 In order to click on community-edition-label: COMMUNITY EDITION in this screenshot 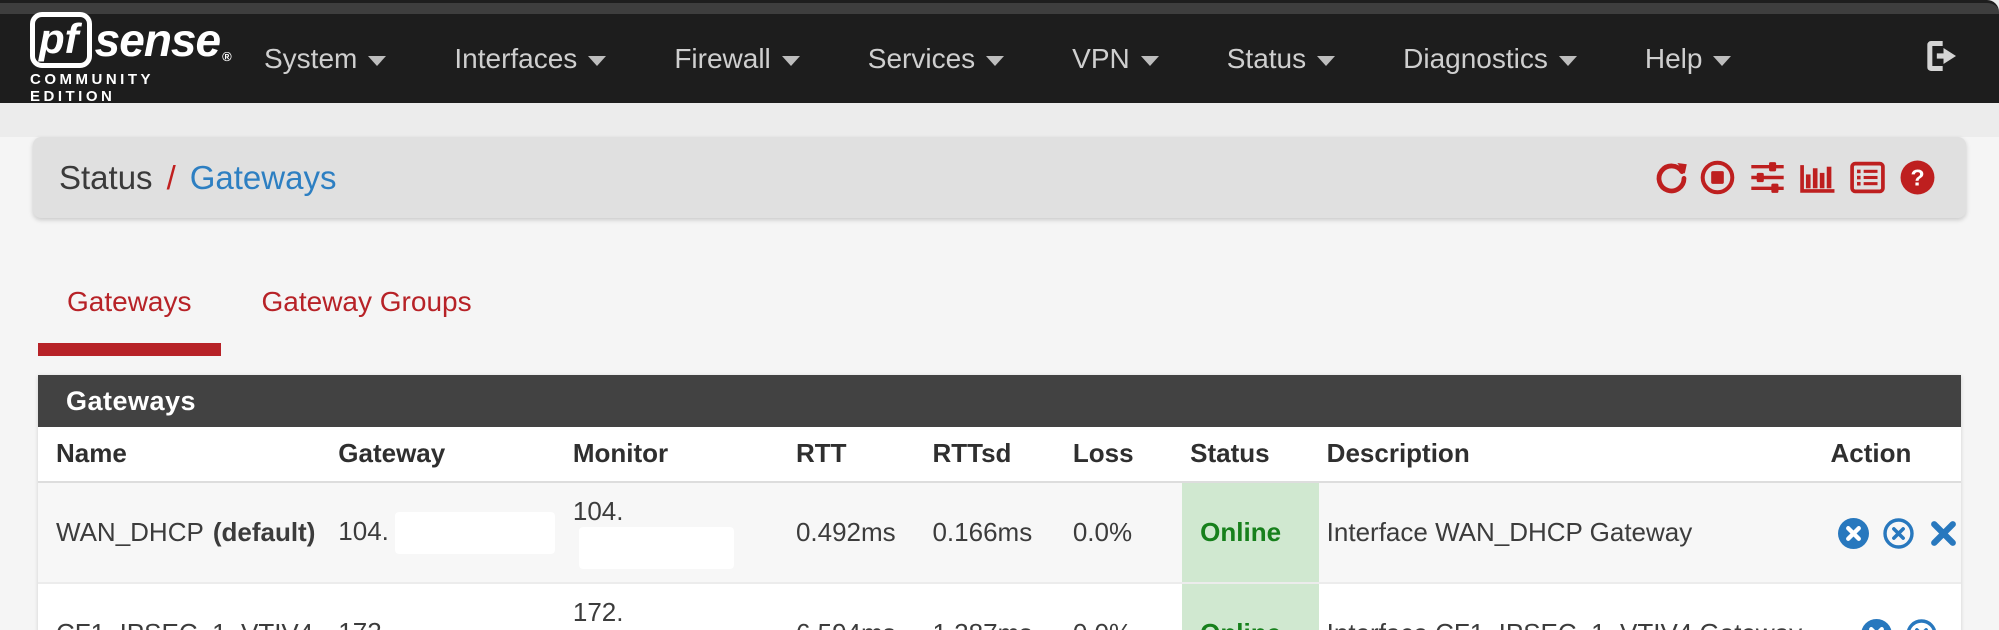, I will do `click(92, 88)`.